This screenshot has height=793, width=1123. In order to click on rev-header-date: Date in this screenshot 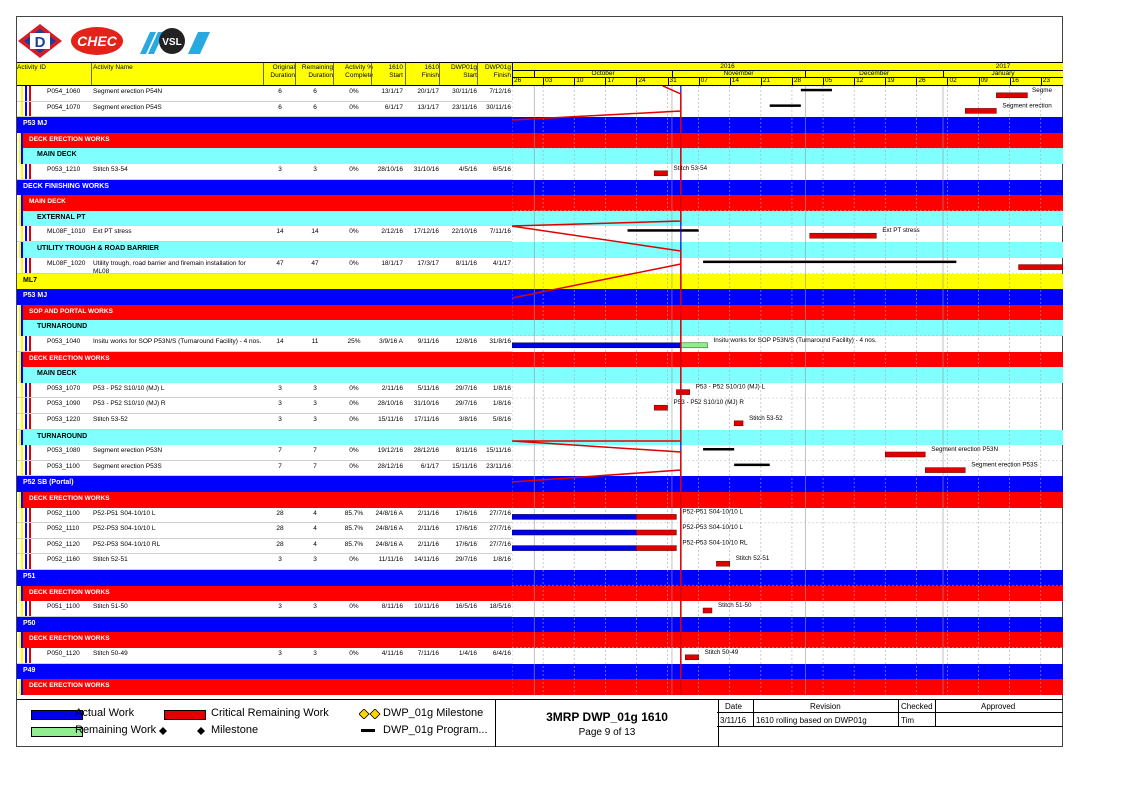, I will do `click(733, 706)`.